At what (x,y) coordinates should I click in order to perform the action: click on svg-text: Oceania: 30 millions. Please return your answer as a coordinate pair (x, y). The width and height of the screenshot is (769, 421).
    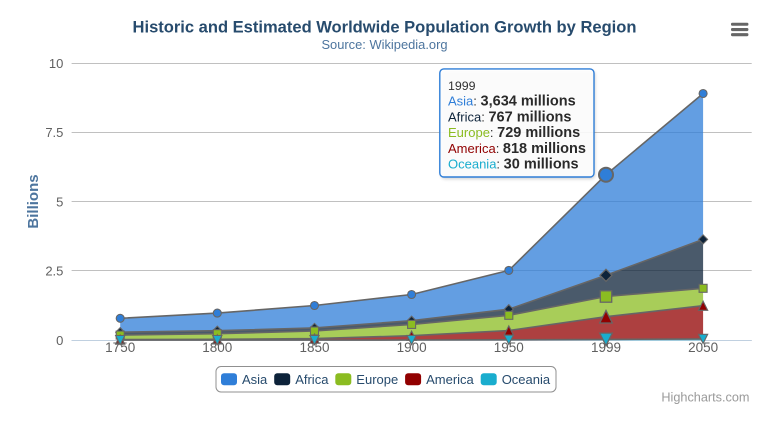
    Looking at the image, I should click on (513, 165).